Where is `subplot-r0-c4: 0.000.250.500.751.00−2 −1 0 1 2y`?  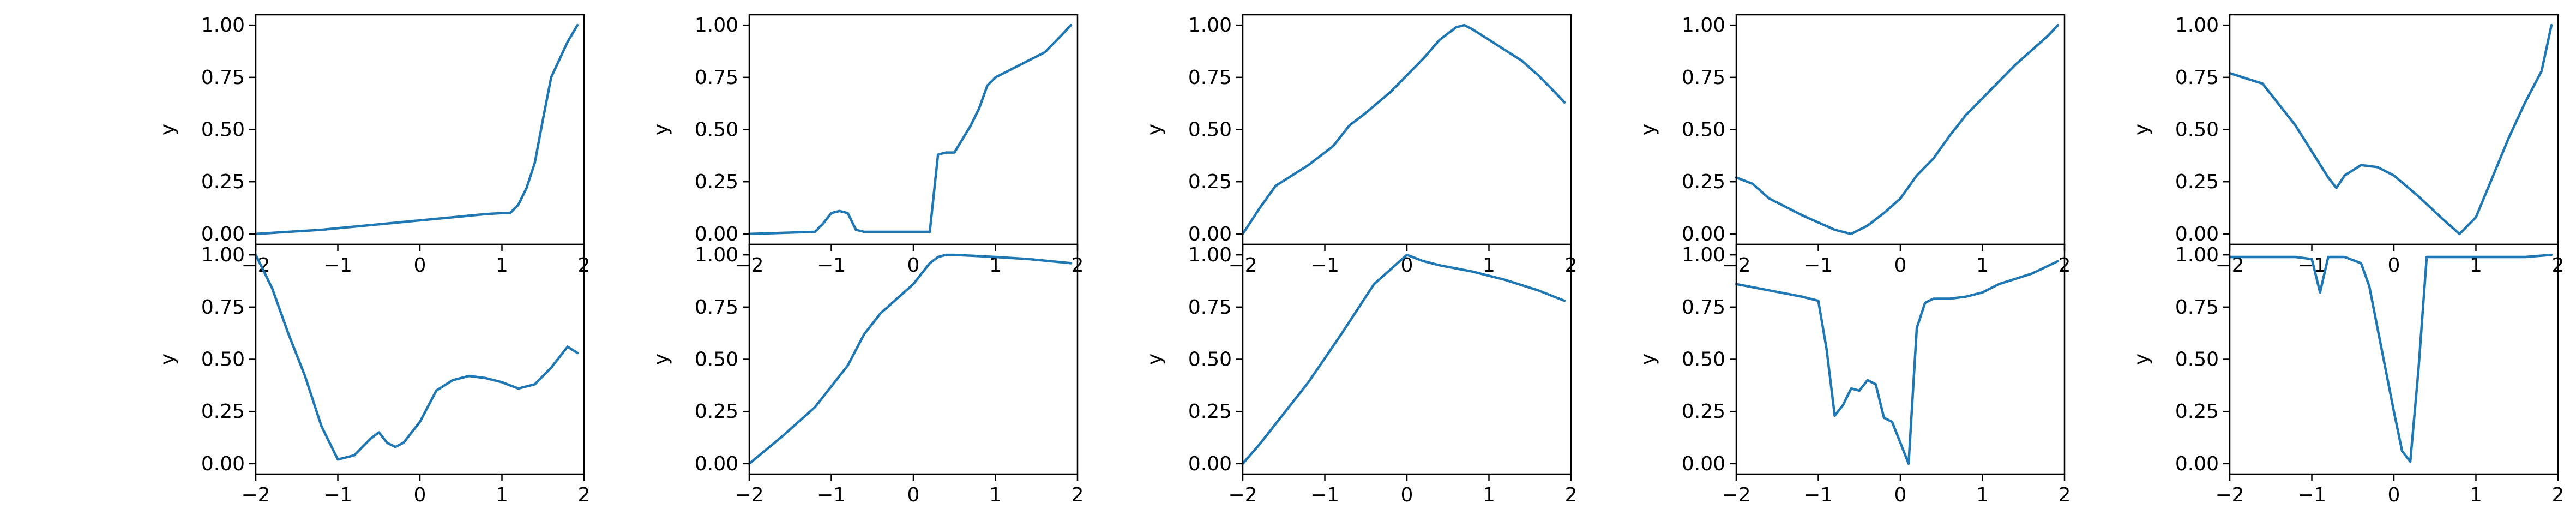
subplot-r0-c4: 0.000.250.500.751.00−2 −1 0 1 2y is located at coordinates (2347, 146).